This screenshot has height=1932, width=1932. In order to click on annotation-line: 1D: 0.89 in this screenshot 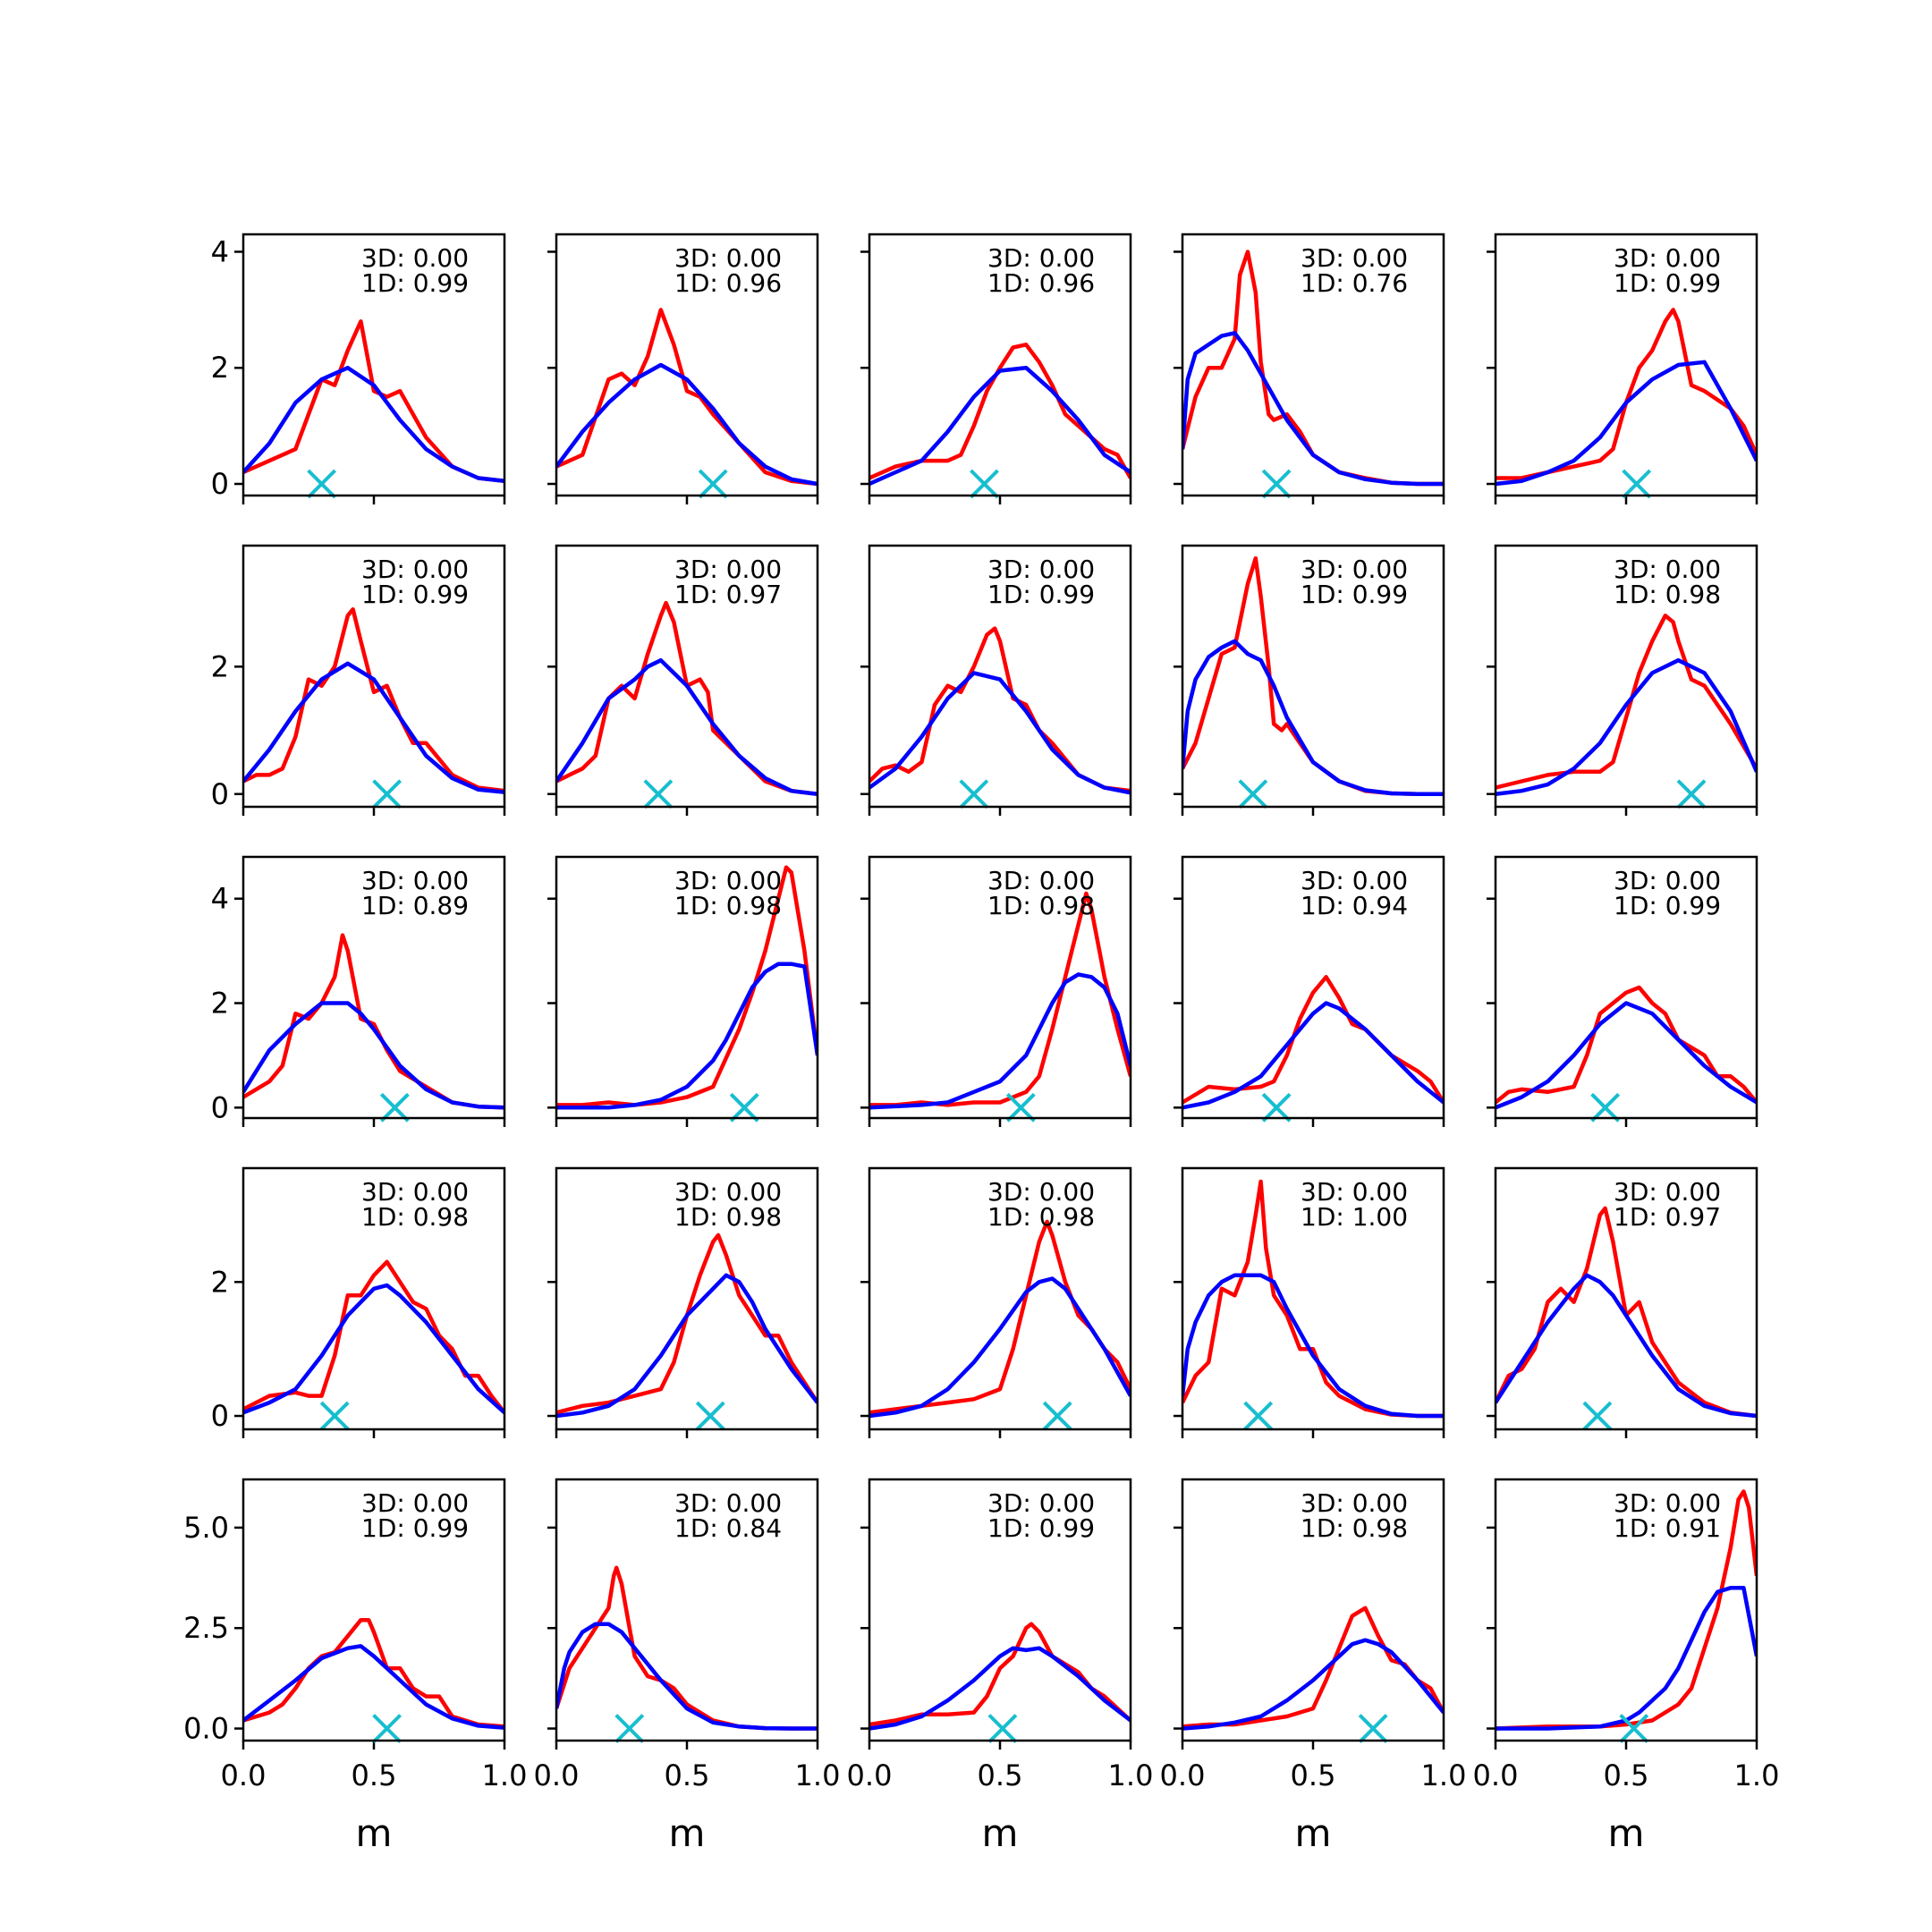, I will do `click(415, 905)`.